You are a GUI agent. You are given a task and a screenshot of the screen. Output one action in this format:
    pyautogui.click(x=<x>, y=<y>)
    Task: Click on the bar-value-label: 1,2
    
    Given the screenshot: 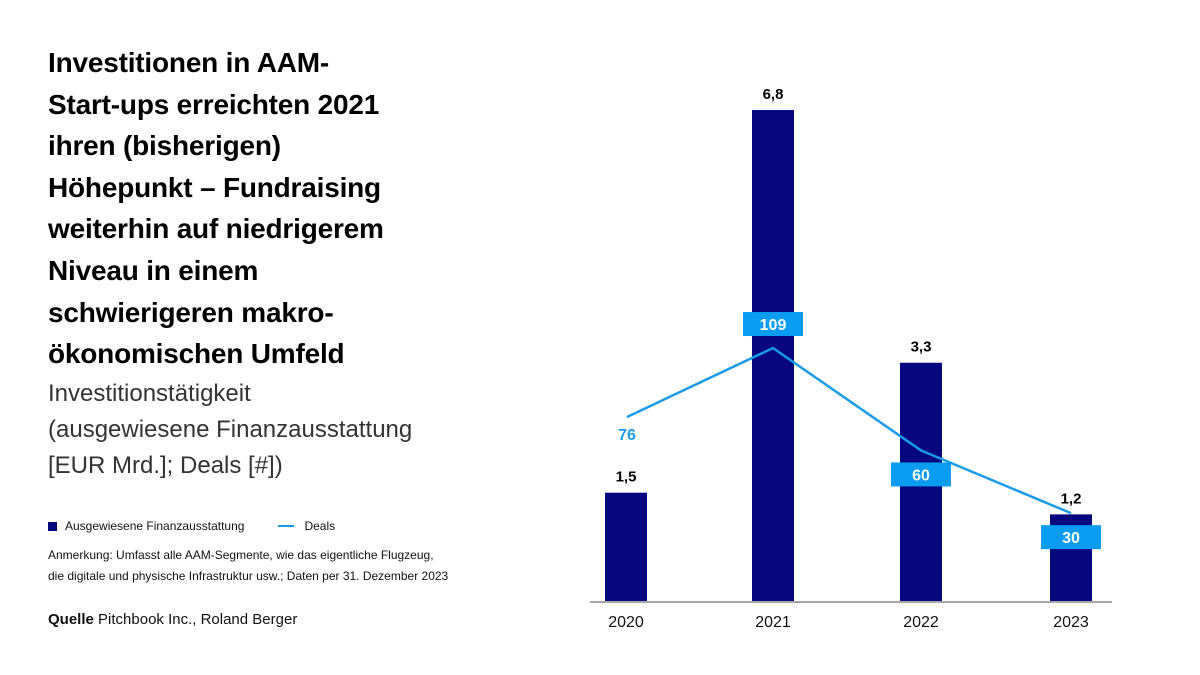 What is the action you would take?
    pyautogui.click(x=1071, y=498)
    